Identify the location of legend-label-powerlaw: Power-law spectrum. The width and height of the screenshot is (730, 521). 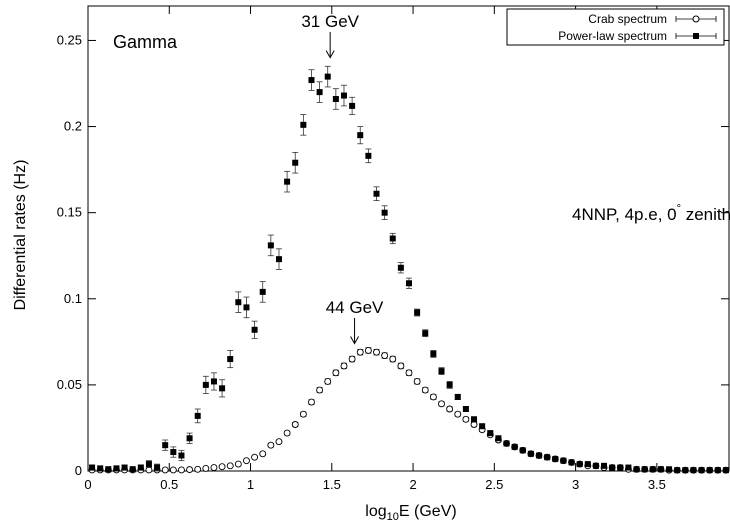
(612, 36).